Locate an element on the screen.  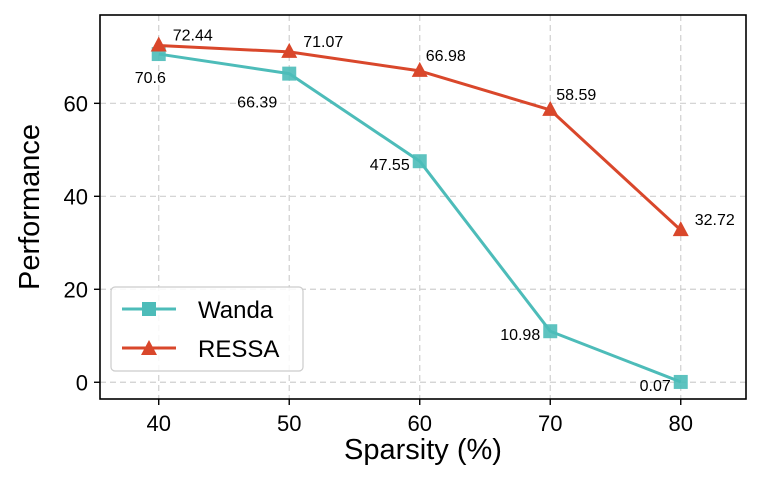
legend-marker-ressa is located at coordinates (149, 347).